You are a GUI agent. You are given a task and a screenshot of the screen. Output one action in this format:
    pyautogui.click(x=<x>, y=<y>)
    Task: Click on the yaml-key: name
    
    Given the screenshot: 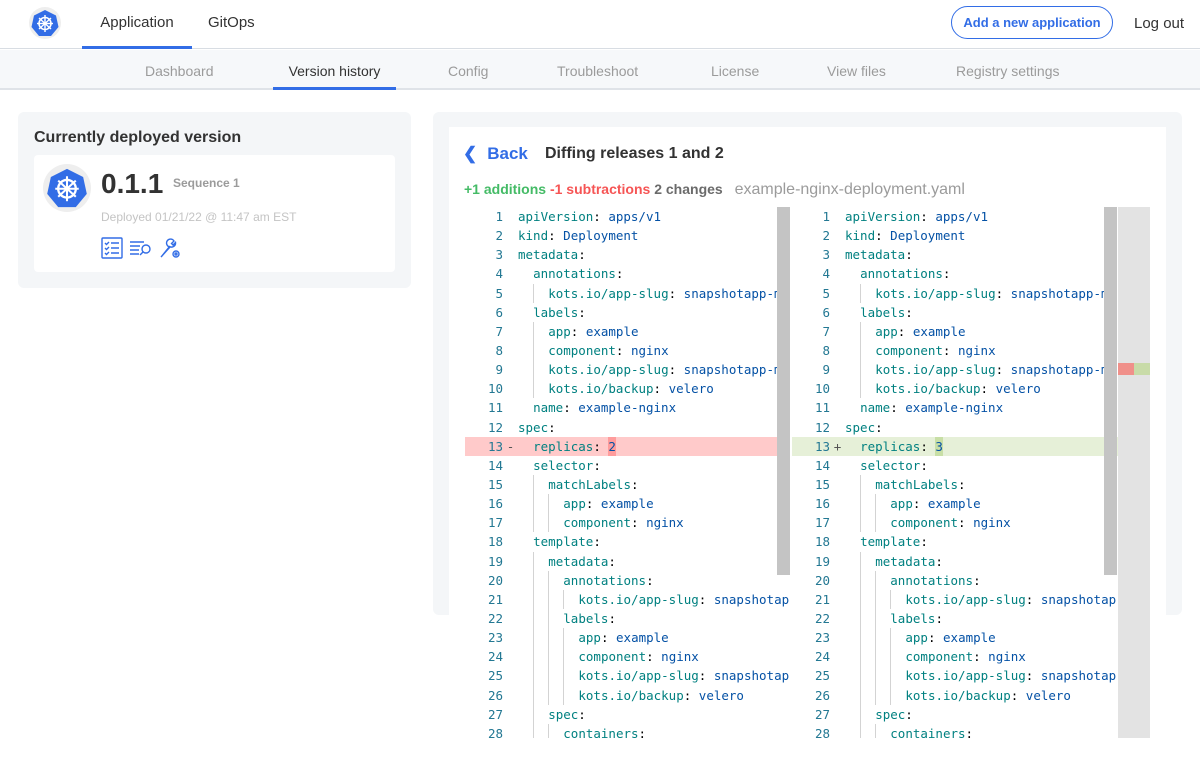 What is the action you would take?
    pyautogui.click(x=875, y=408)
    